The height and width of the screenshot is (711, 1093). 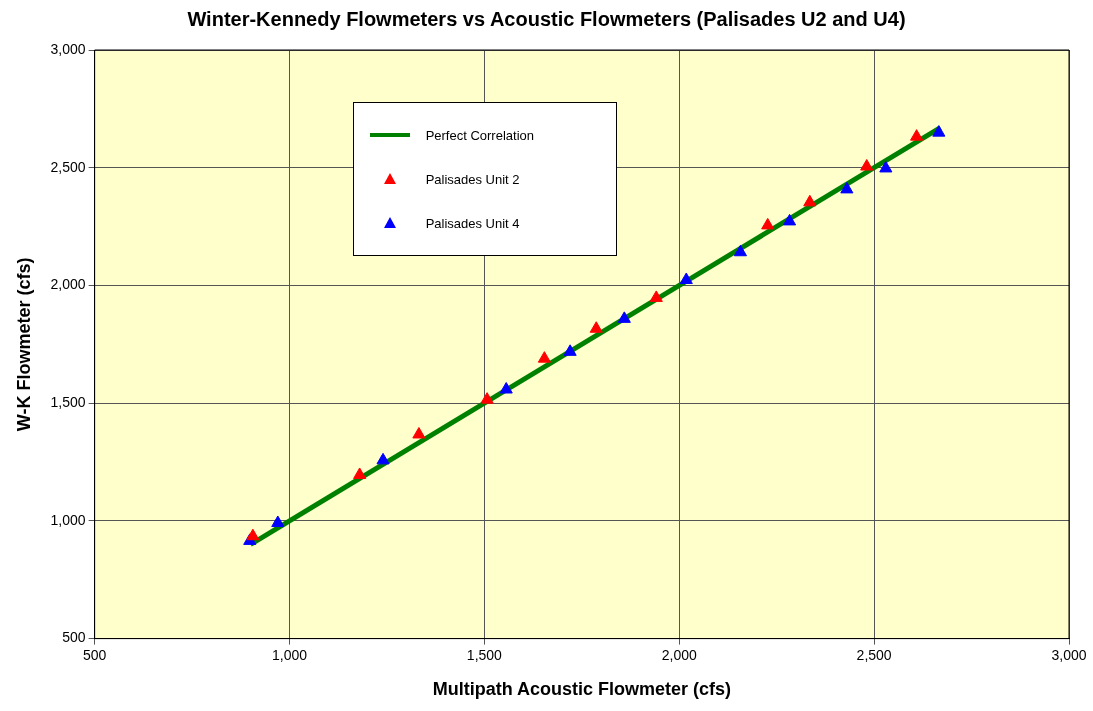 I want to click on x-tick-label: 3,000, so click(x=1069, y=654).